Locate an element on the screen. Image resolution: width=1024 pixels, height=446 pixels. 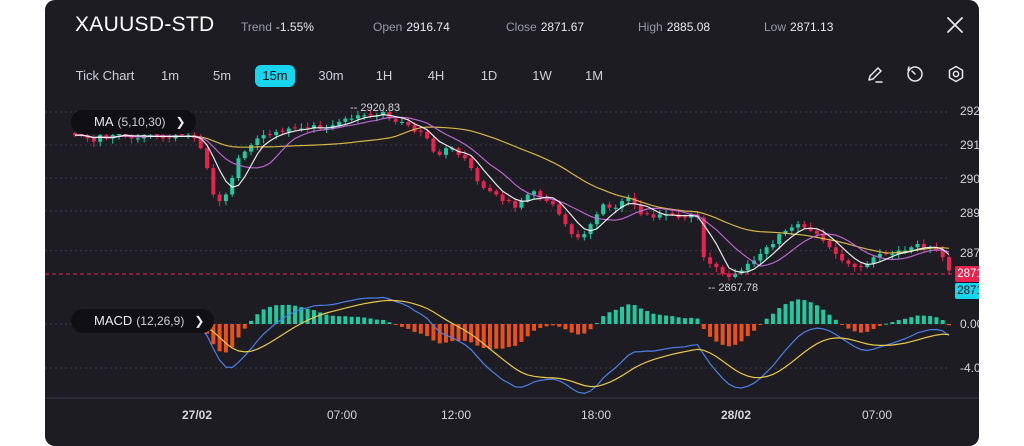
draw-icon is located at coordinates (875, 74).